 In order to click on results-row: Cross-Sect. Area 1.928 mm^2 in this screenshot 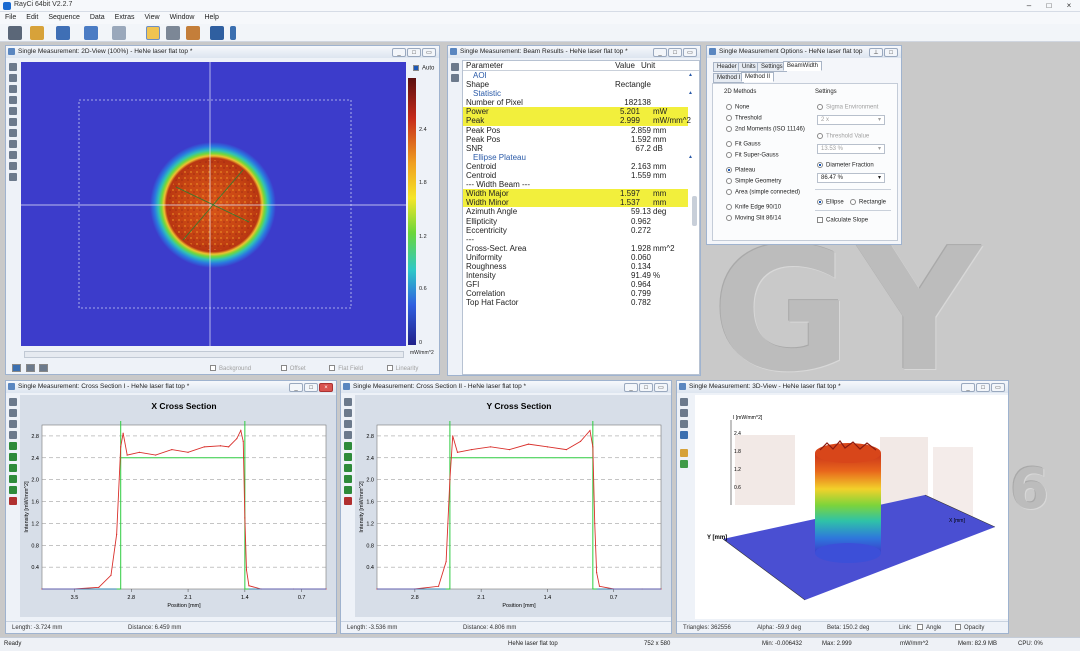, I will do `click(581, 248)`.